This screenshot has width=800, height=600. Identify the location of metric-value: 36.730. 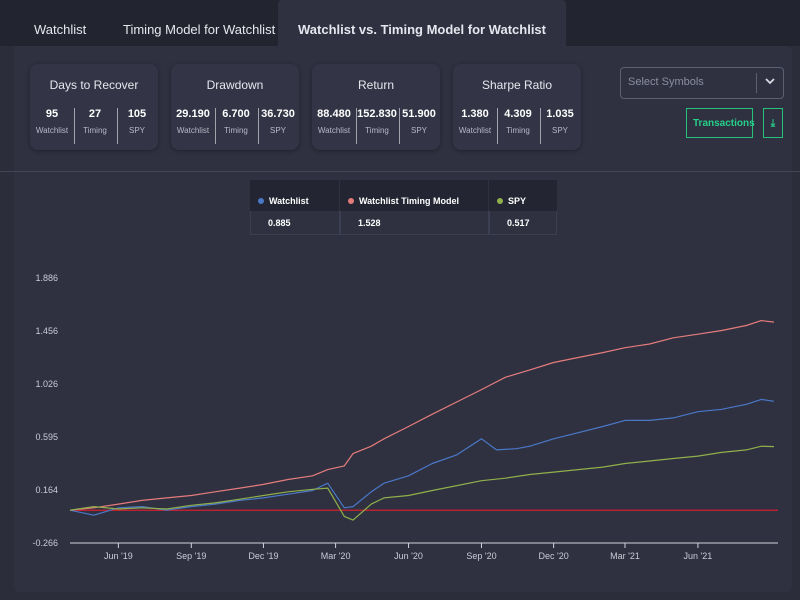
(278, 114).